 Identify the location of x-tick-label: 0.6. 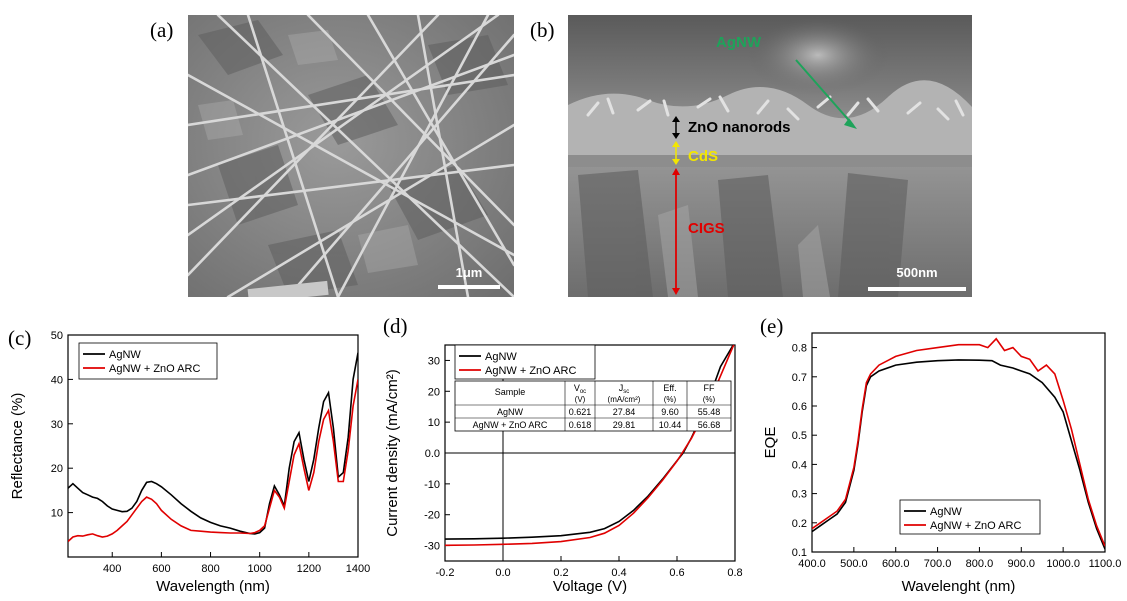
(676, 573).